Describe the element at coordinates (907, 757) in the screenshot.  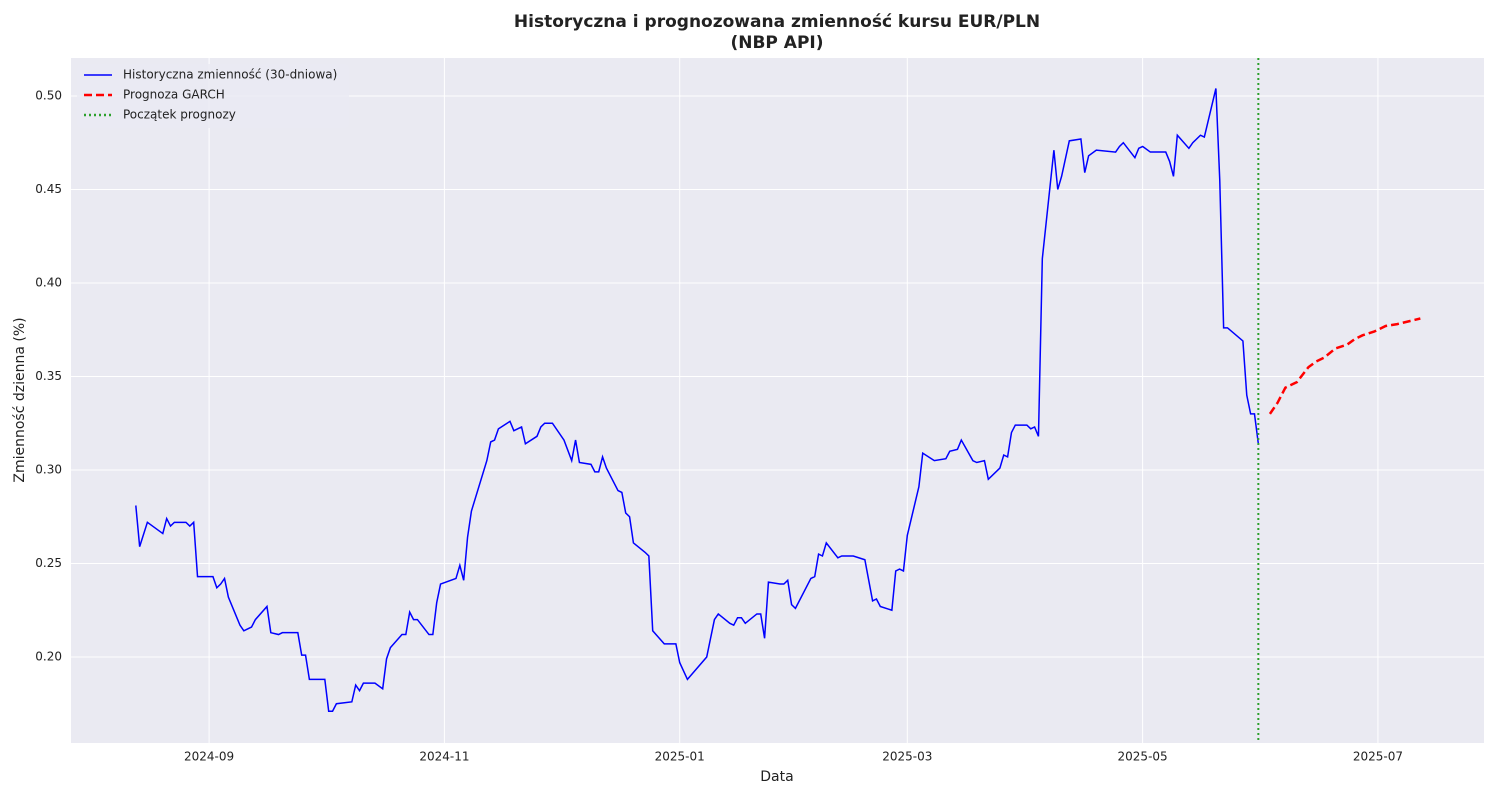
I see `x-tick-label: 2025-03` at that location.